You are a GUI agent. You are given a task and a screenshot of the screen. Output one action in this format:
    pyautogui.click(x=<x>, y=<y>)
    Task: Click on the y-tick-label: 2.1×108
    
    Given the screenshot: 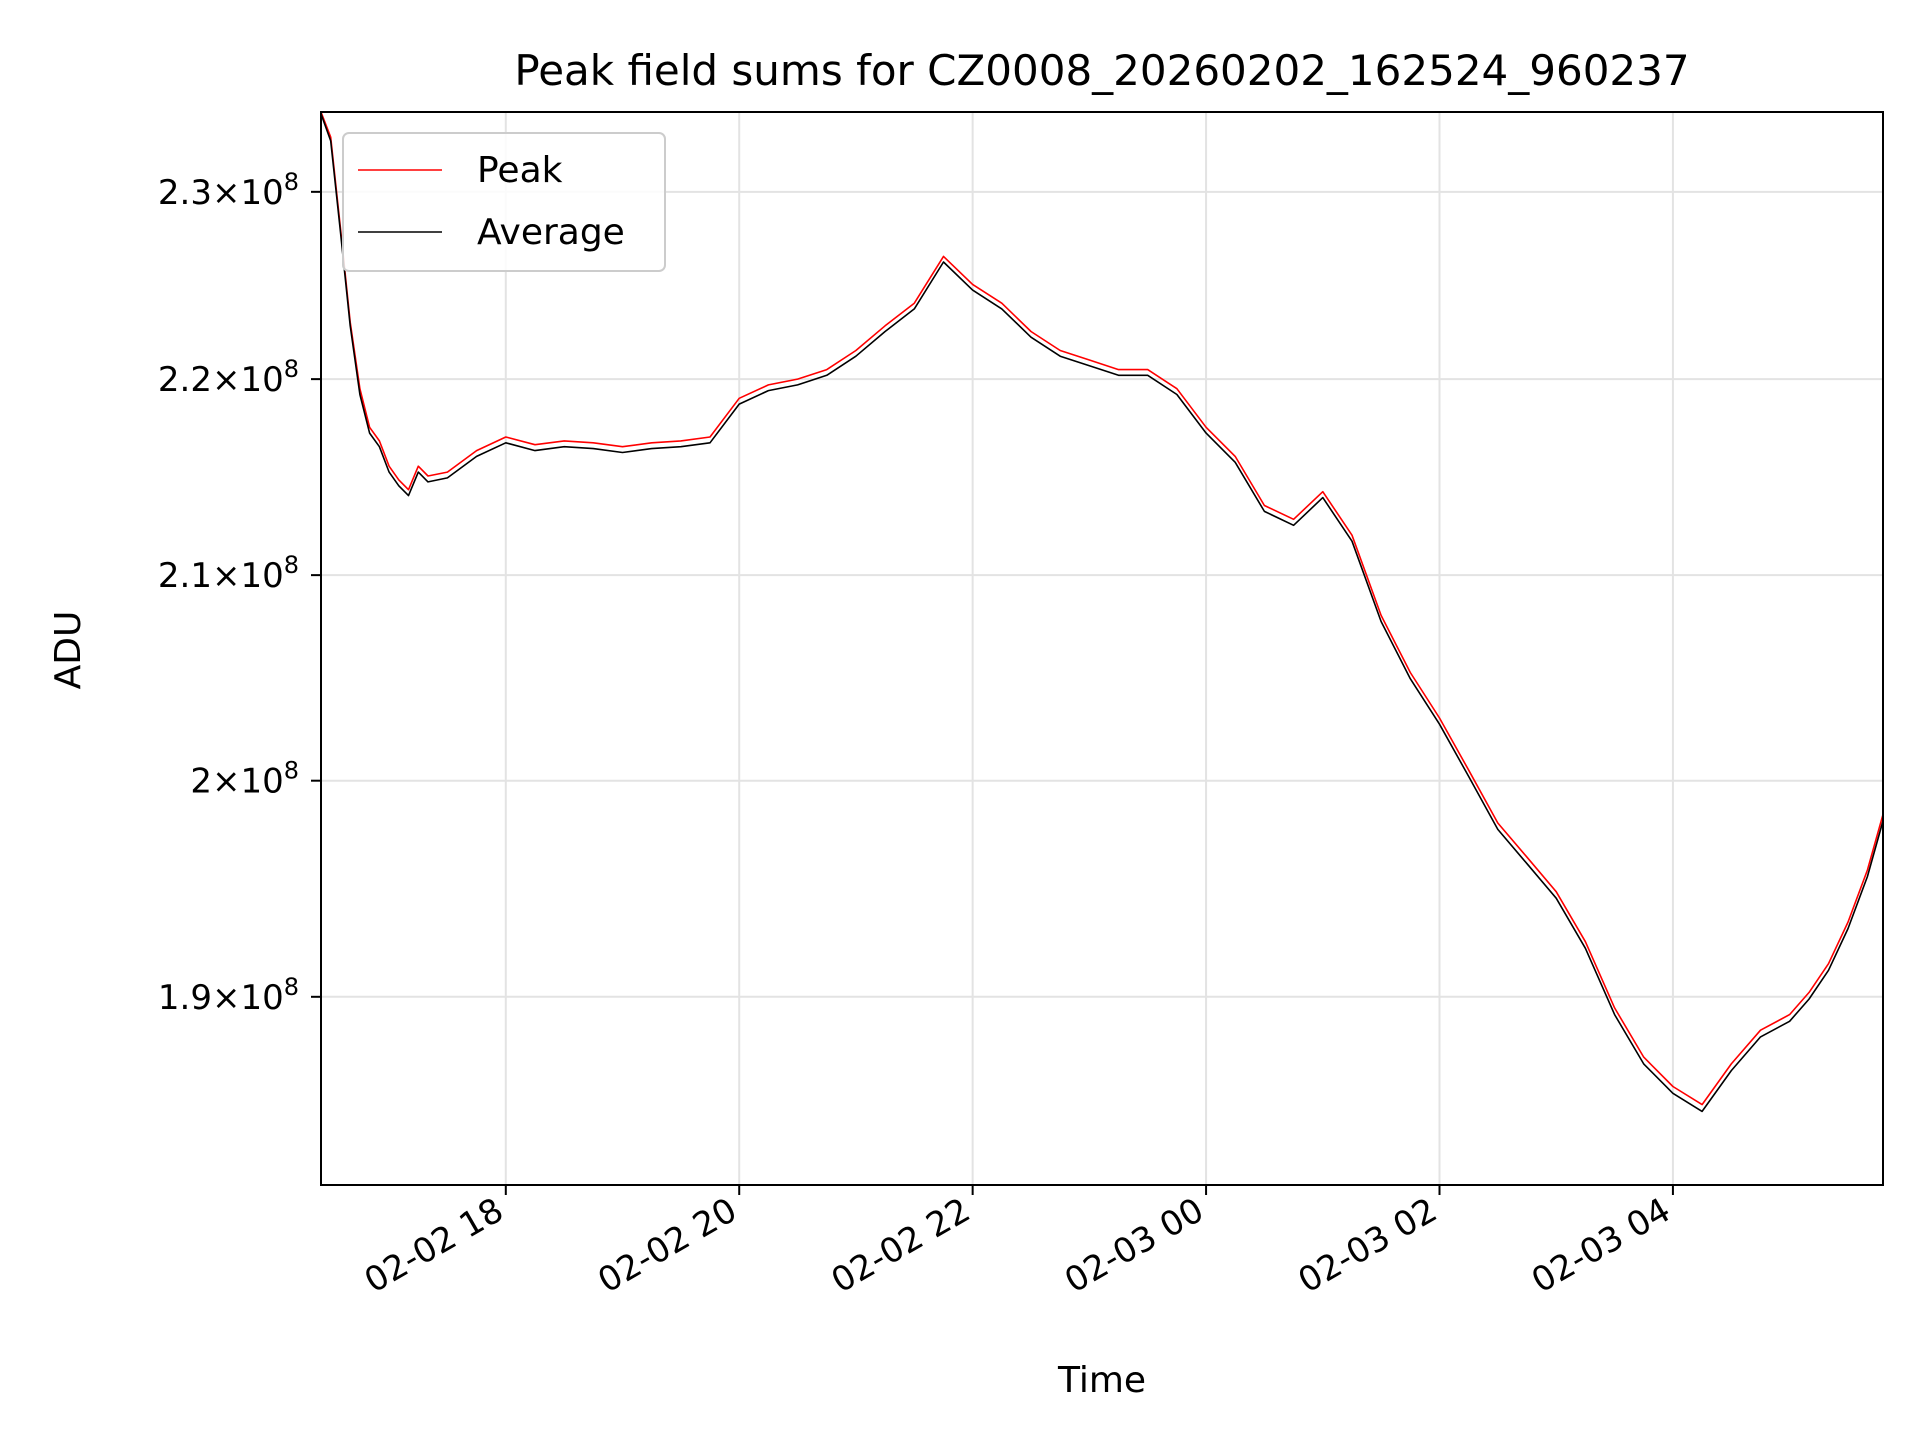 What is the action you would take?
    pyautogui.click(x=228, y=573)
    